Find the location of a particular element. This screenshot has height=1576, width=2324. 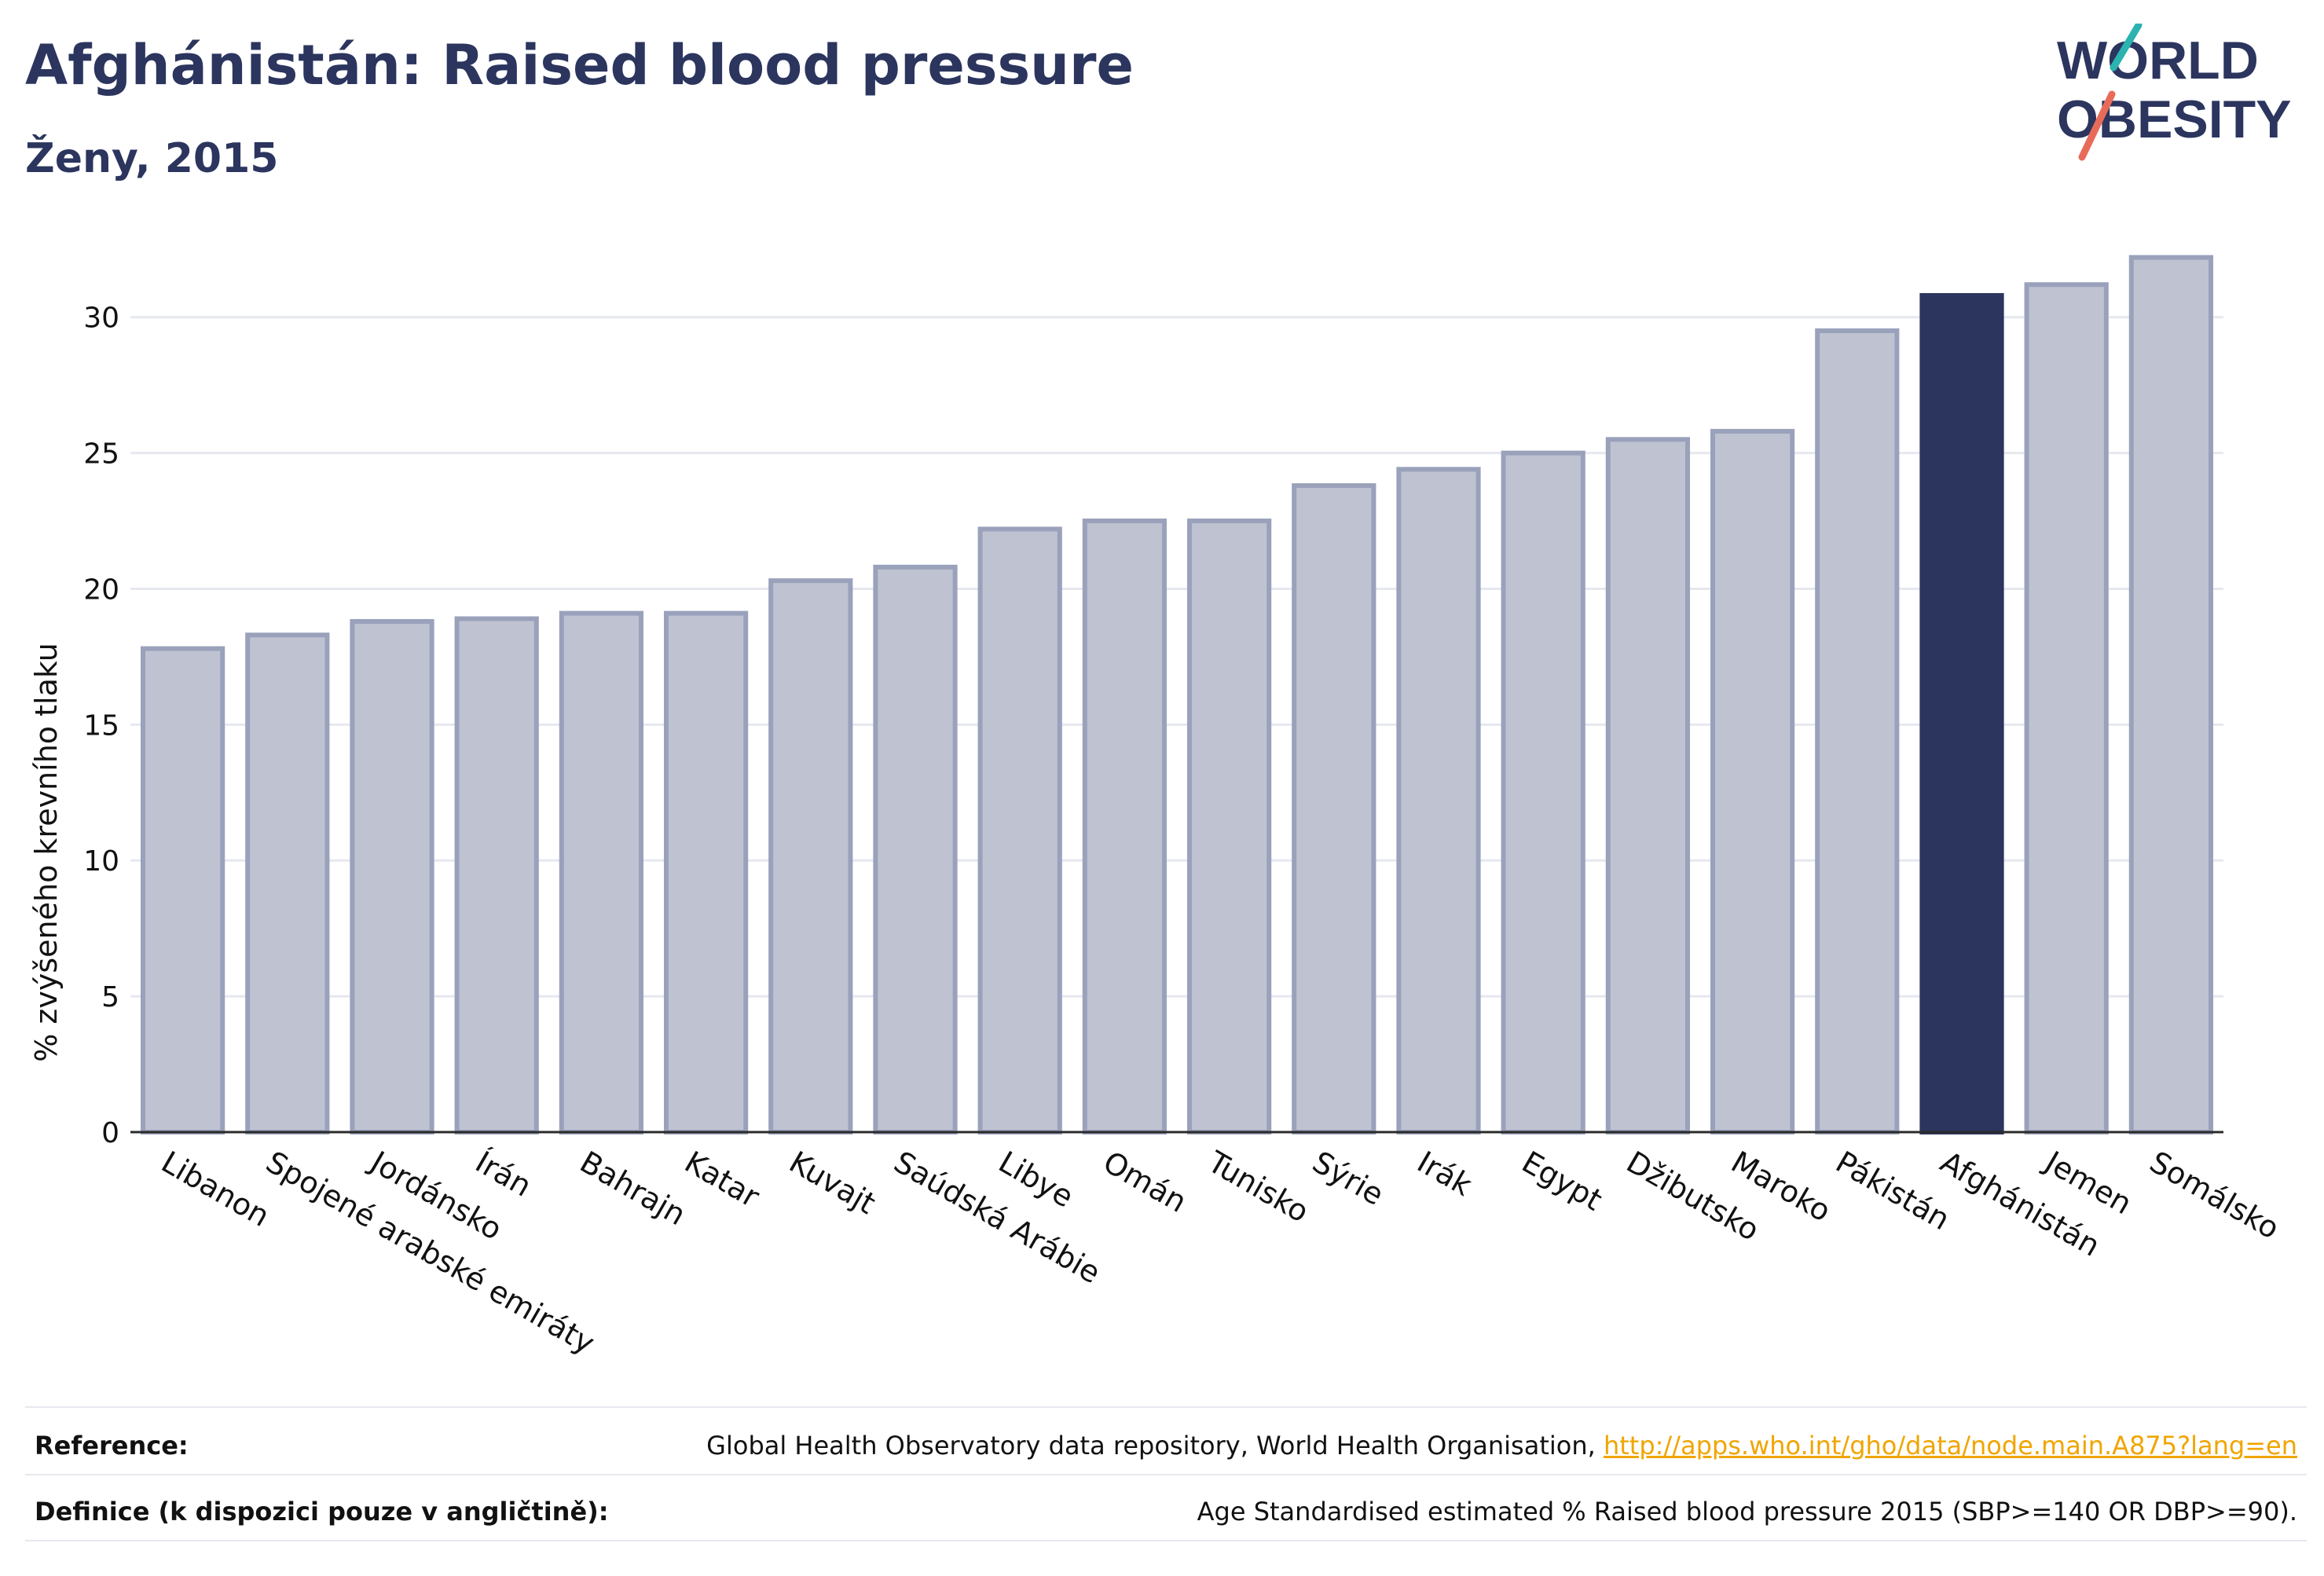

footer-divider-bottom is located at coordinates (1166, 1540).